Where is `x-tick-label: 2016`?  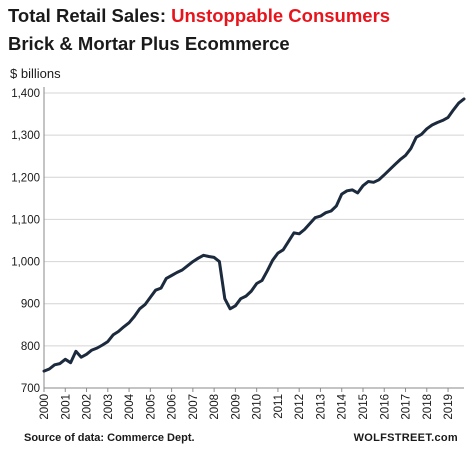 x-tick-label: 2016 is located at coordinates (385, 407).